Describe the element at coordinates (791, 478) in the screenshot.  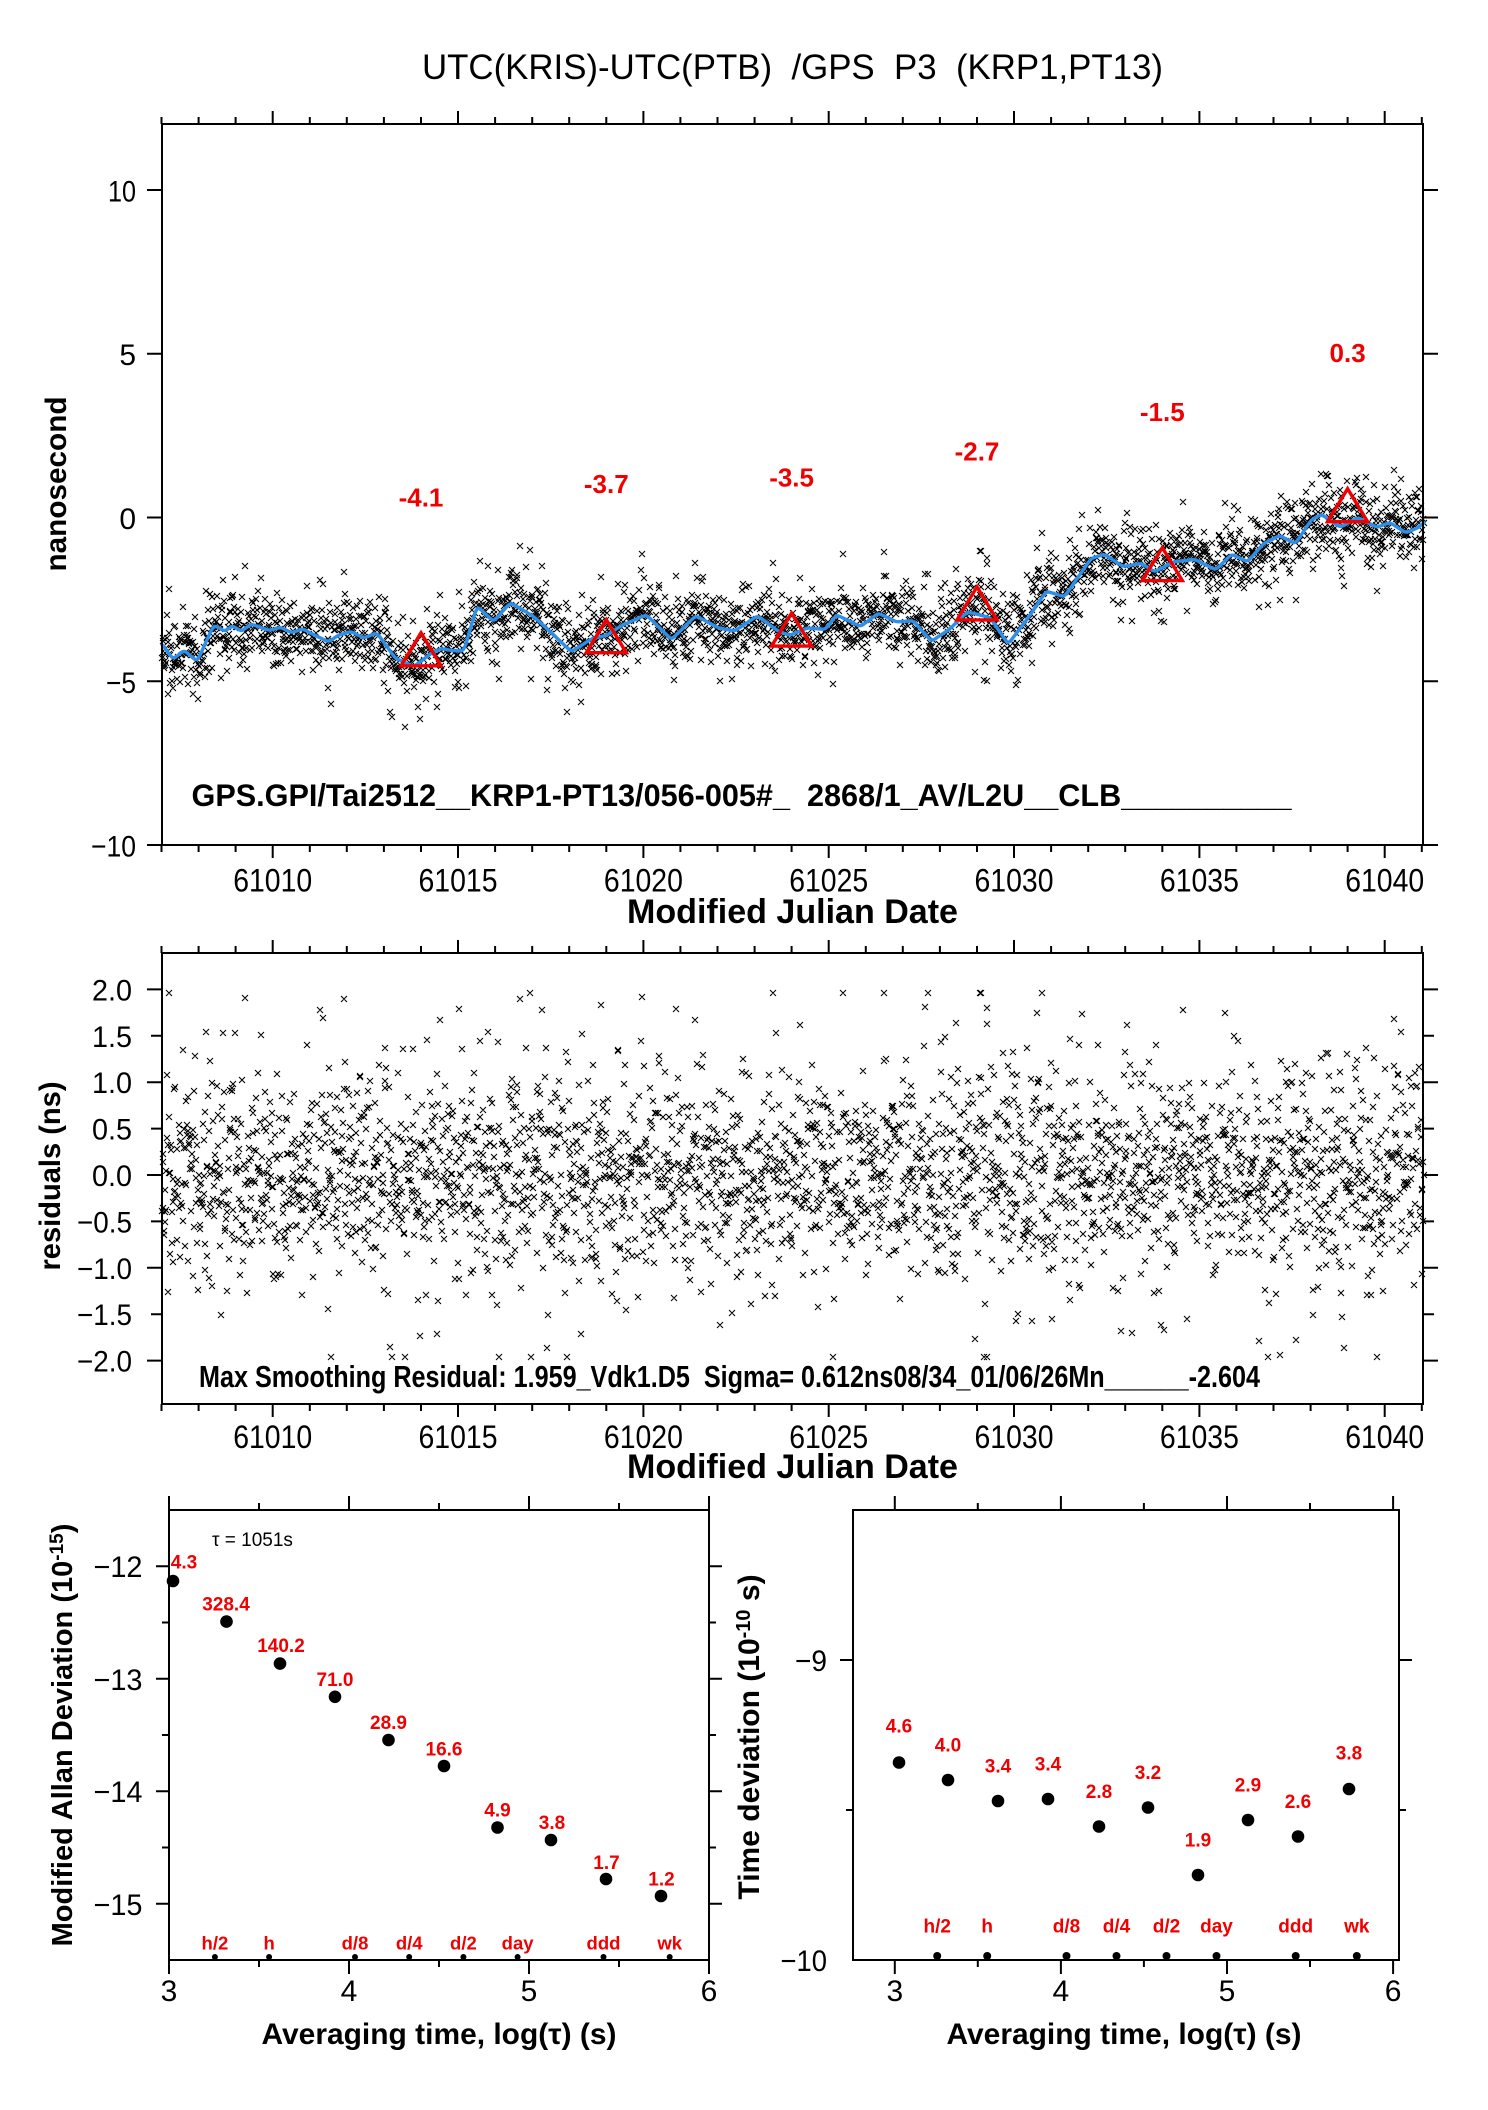
I see `svg-text: -3.5` at that location.